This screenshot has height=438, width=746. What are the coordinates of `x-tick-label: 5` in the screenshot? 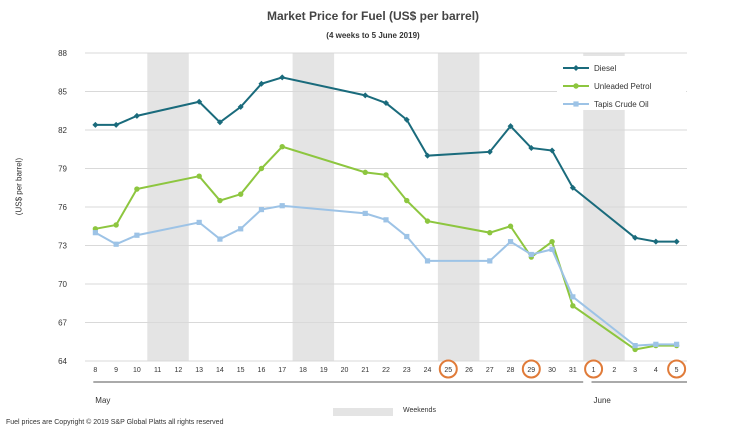 It's located at (677, 370).